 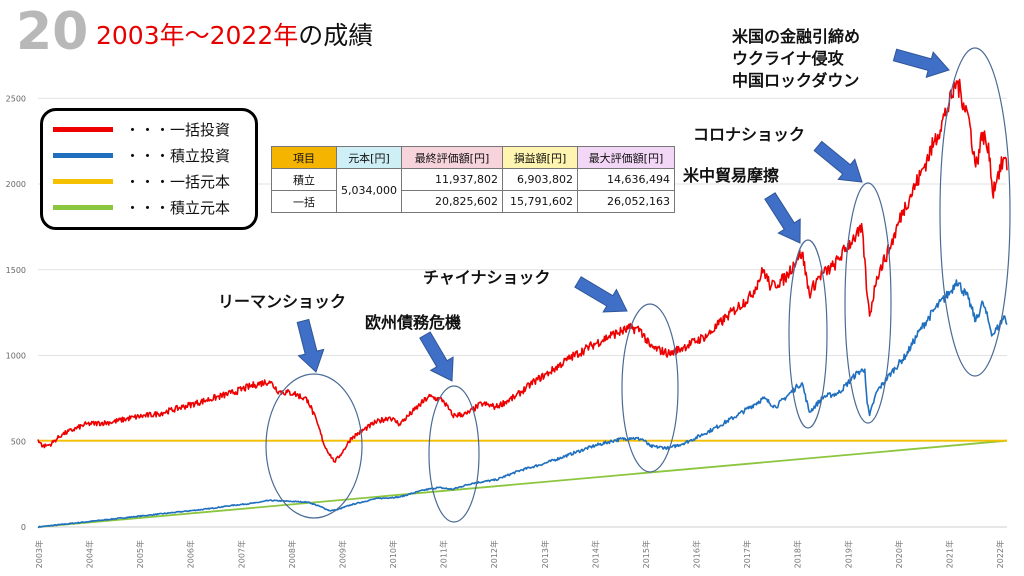 What do you see at coordinates (310, 345) in the screenshot?
I see `arrow-lehman` at bounding box center [310, 345].